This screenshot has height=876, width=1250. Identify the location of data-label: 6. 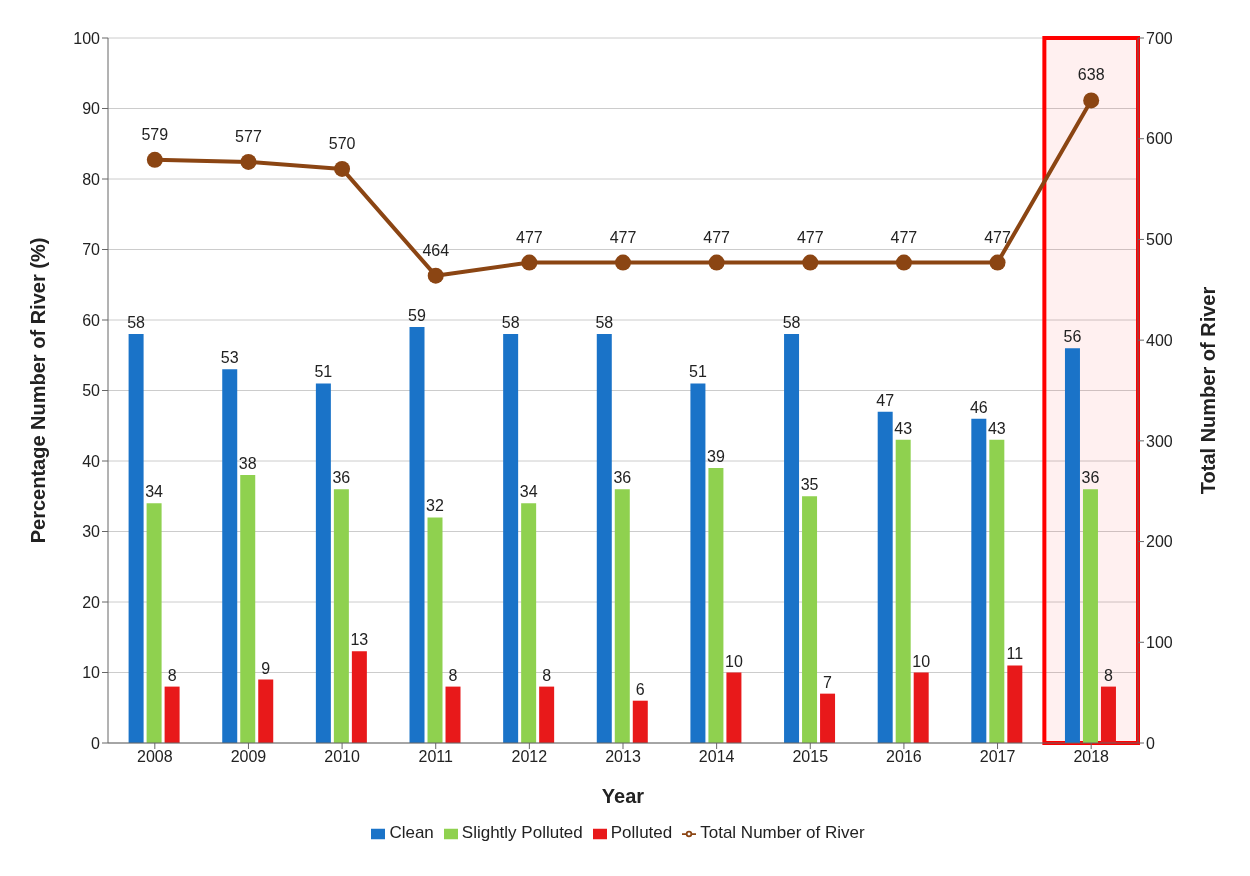
(640, 689).